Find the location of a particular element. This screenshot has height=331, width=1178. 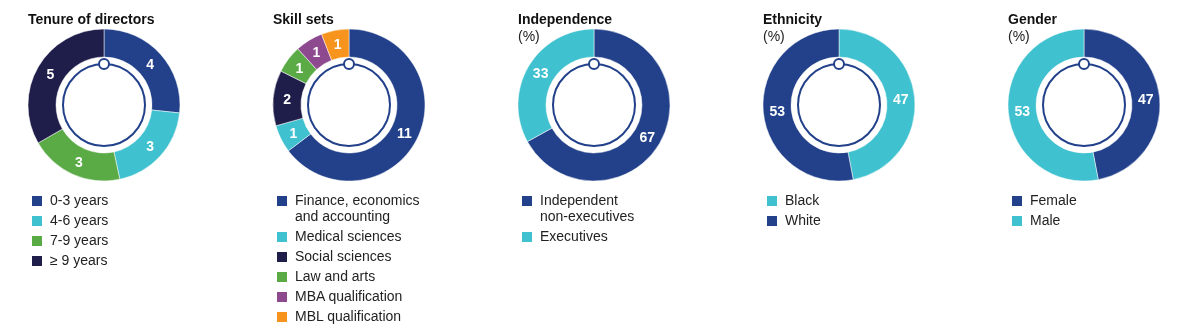

legend-label: Black is located at coordinates (803, 200).